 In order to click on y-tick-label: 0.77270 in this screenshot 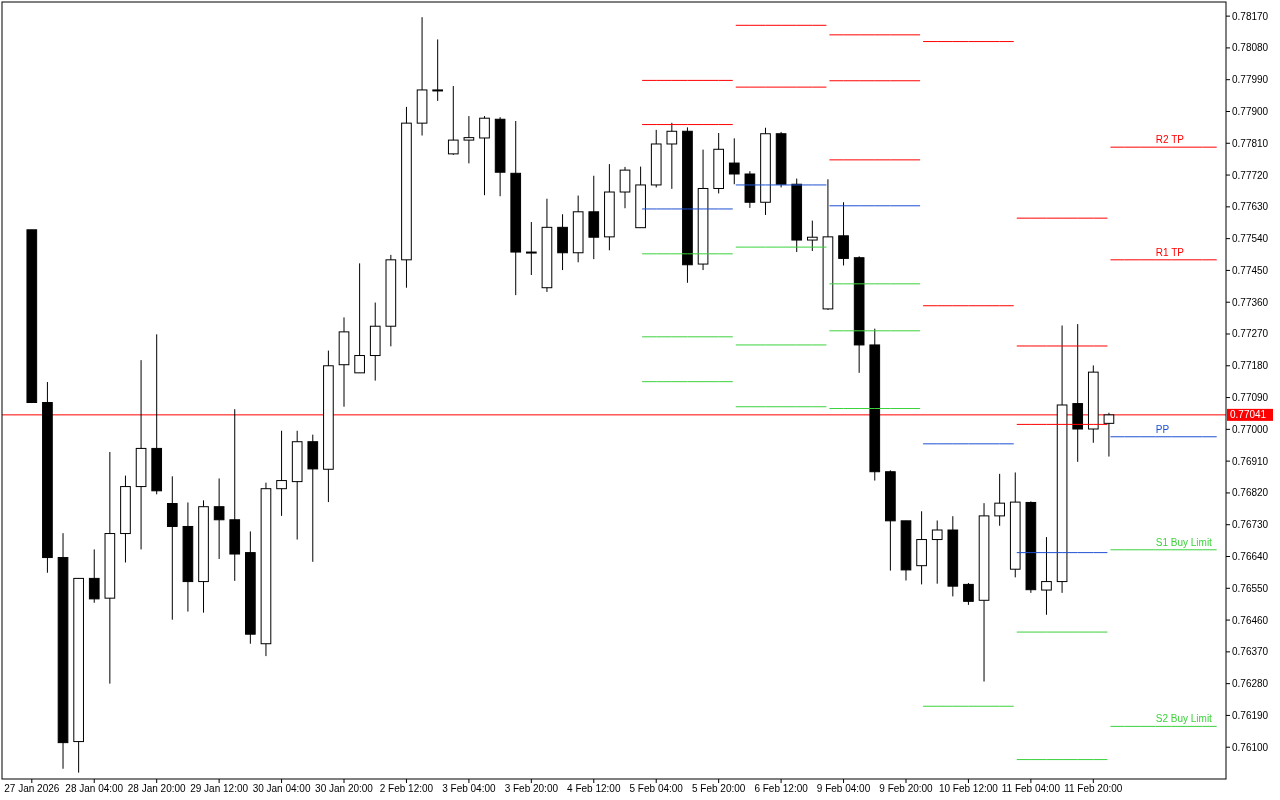, I will do `click(1250, 334)`.